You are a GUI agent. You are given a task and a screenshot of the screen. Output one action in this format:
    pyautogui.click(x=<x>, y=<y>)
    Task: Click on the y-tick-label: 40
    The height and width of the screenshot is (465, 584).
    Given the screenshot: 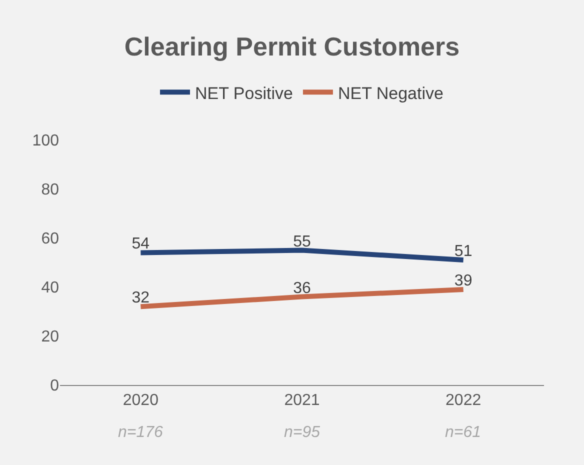 What is the action you would take?
    pyautogui.click(x=50, y=288)
    